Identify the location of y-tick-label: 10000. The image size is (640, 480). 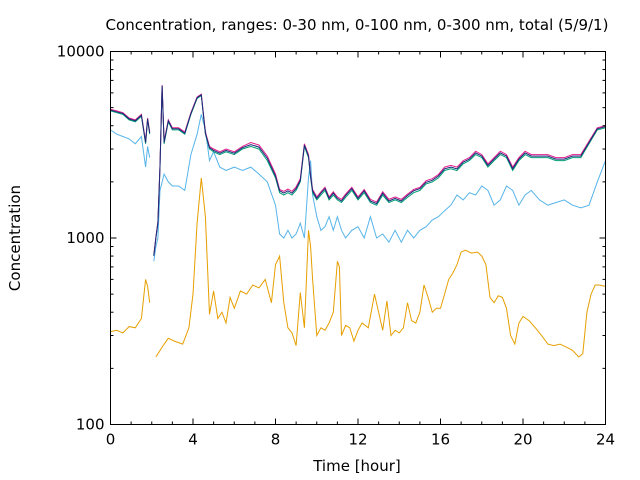
(81, 52).